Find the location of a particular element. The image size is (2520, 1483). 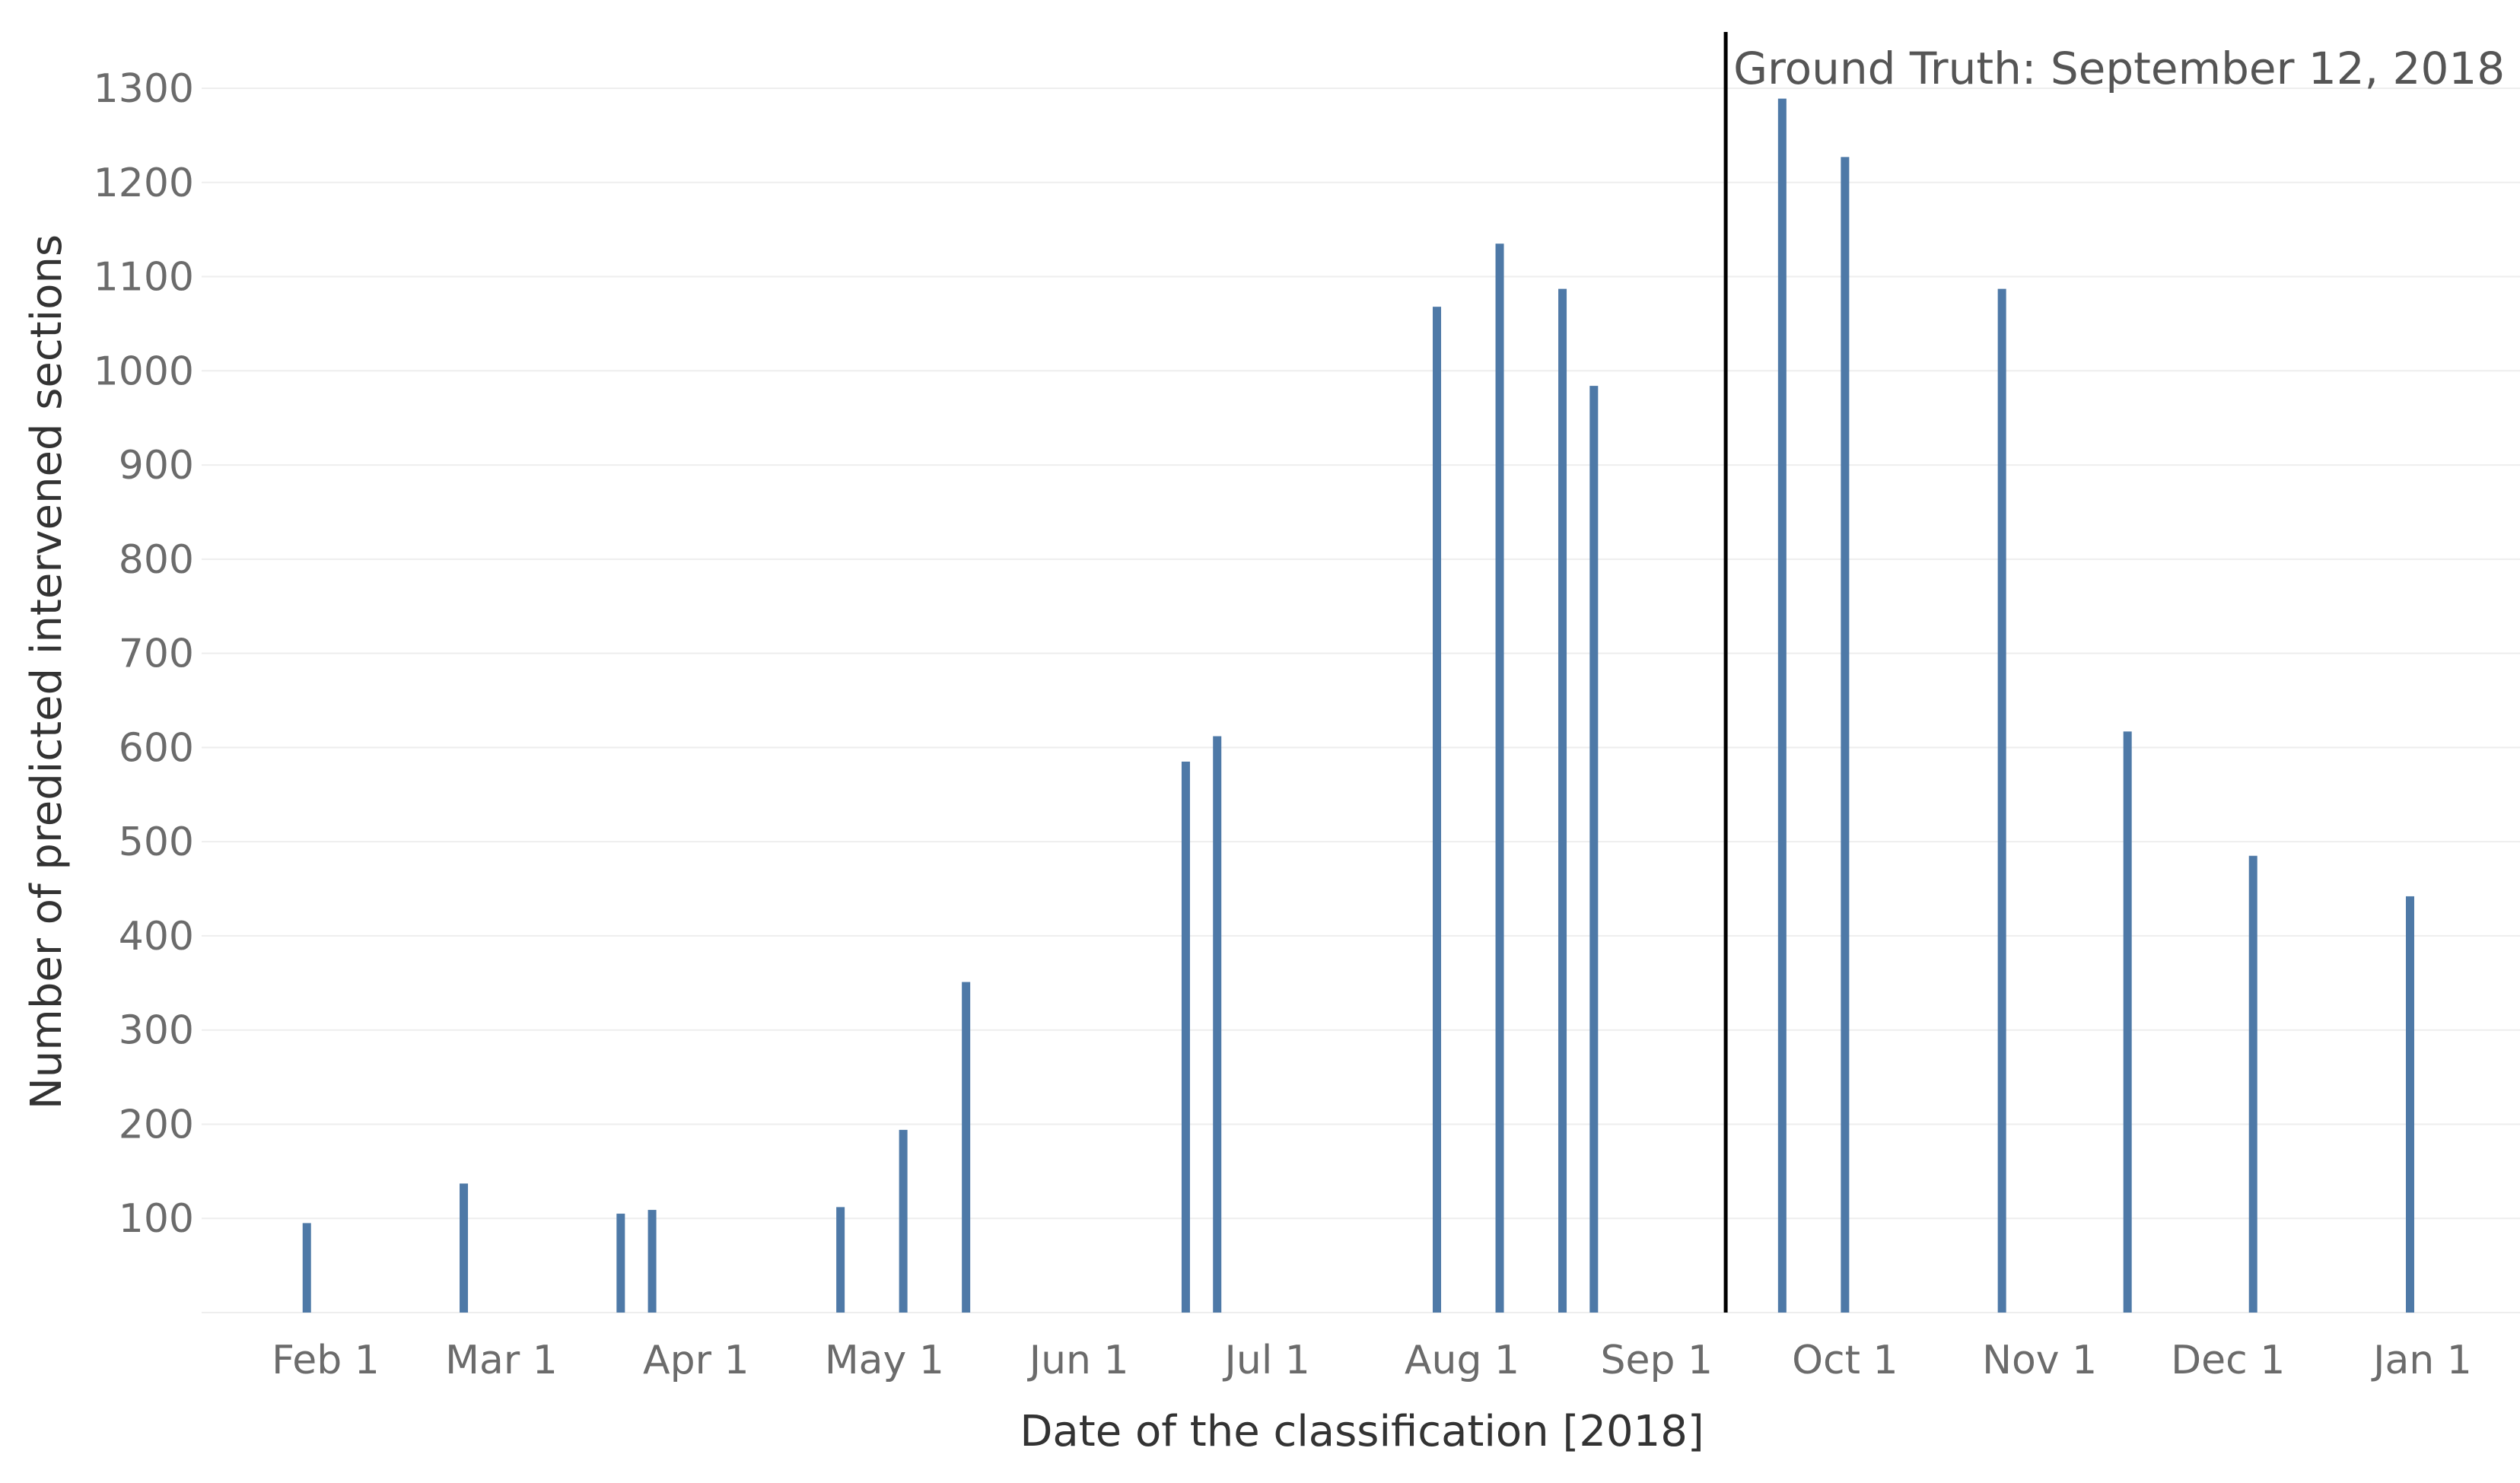

x-tick-label: Oct 1 is located at coordinates (1845, 1360).